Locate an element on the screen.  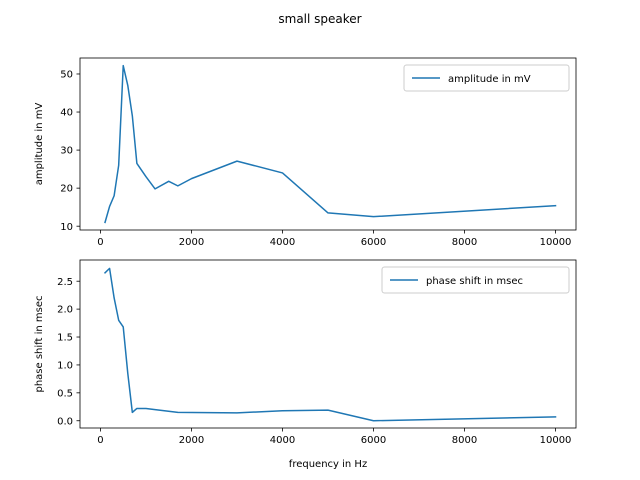
y-tick-label: 10 is located at coordinates (66, 227).